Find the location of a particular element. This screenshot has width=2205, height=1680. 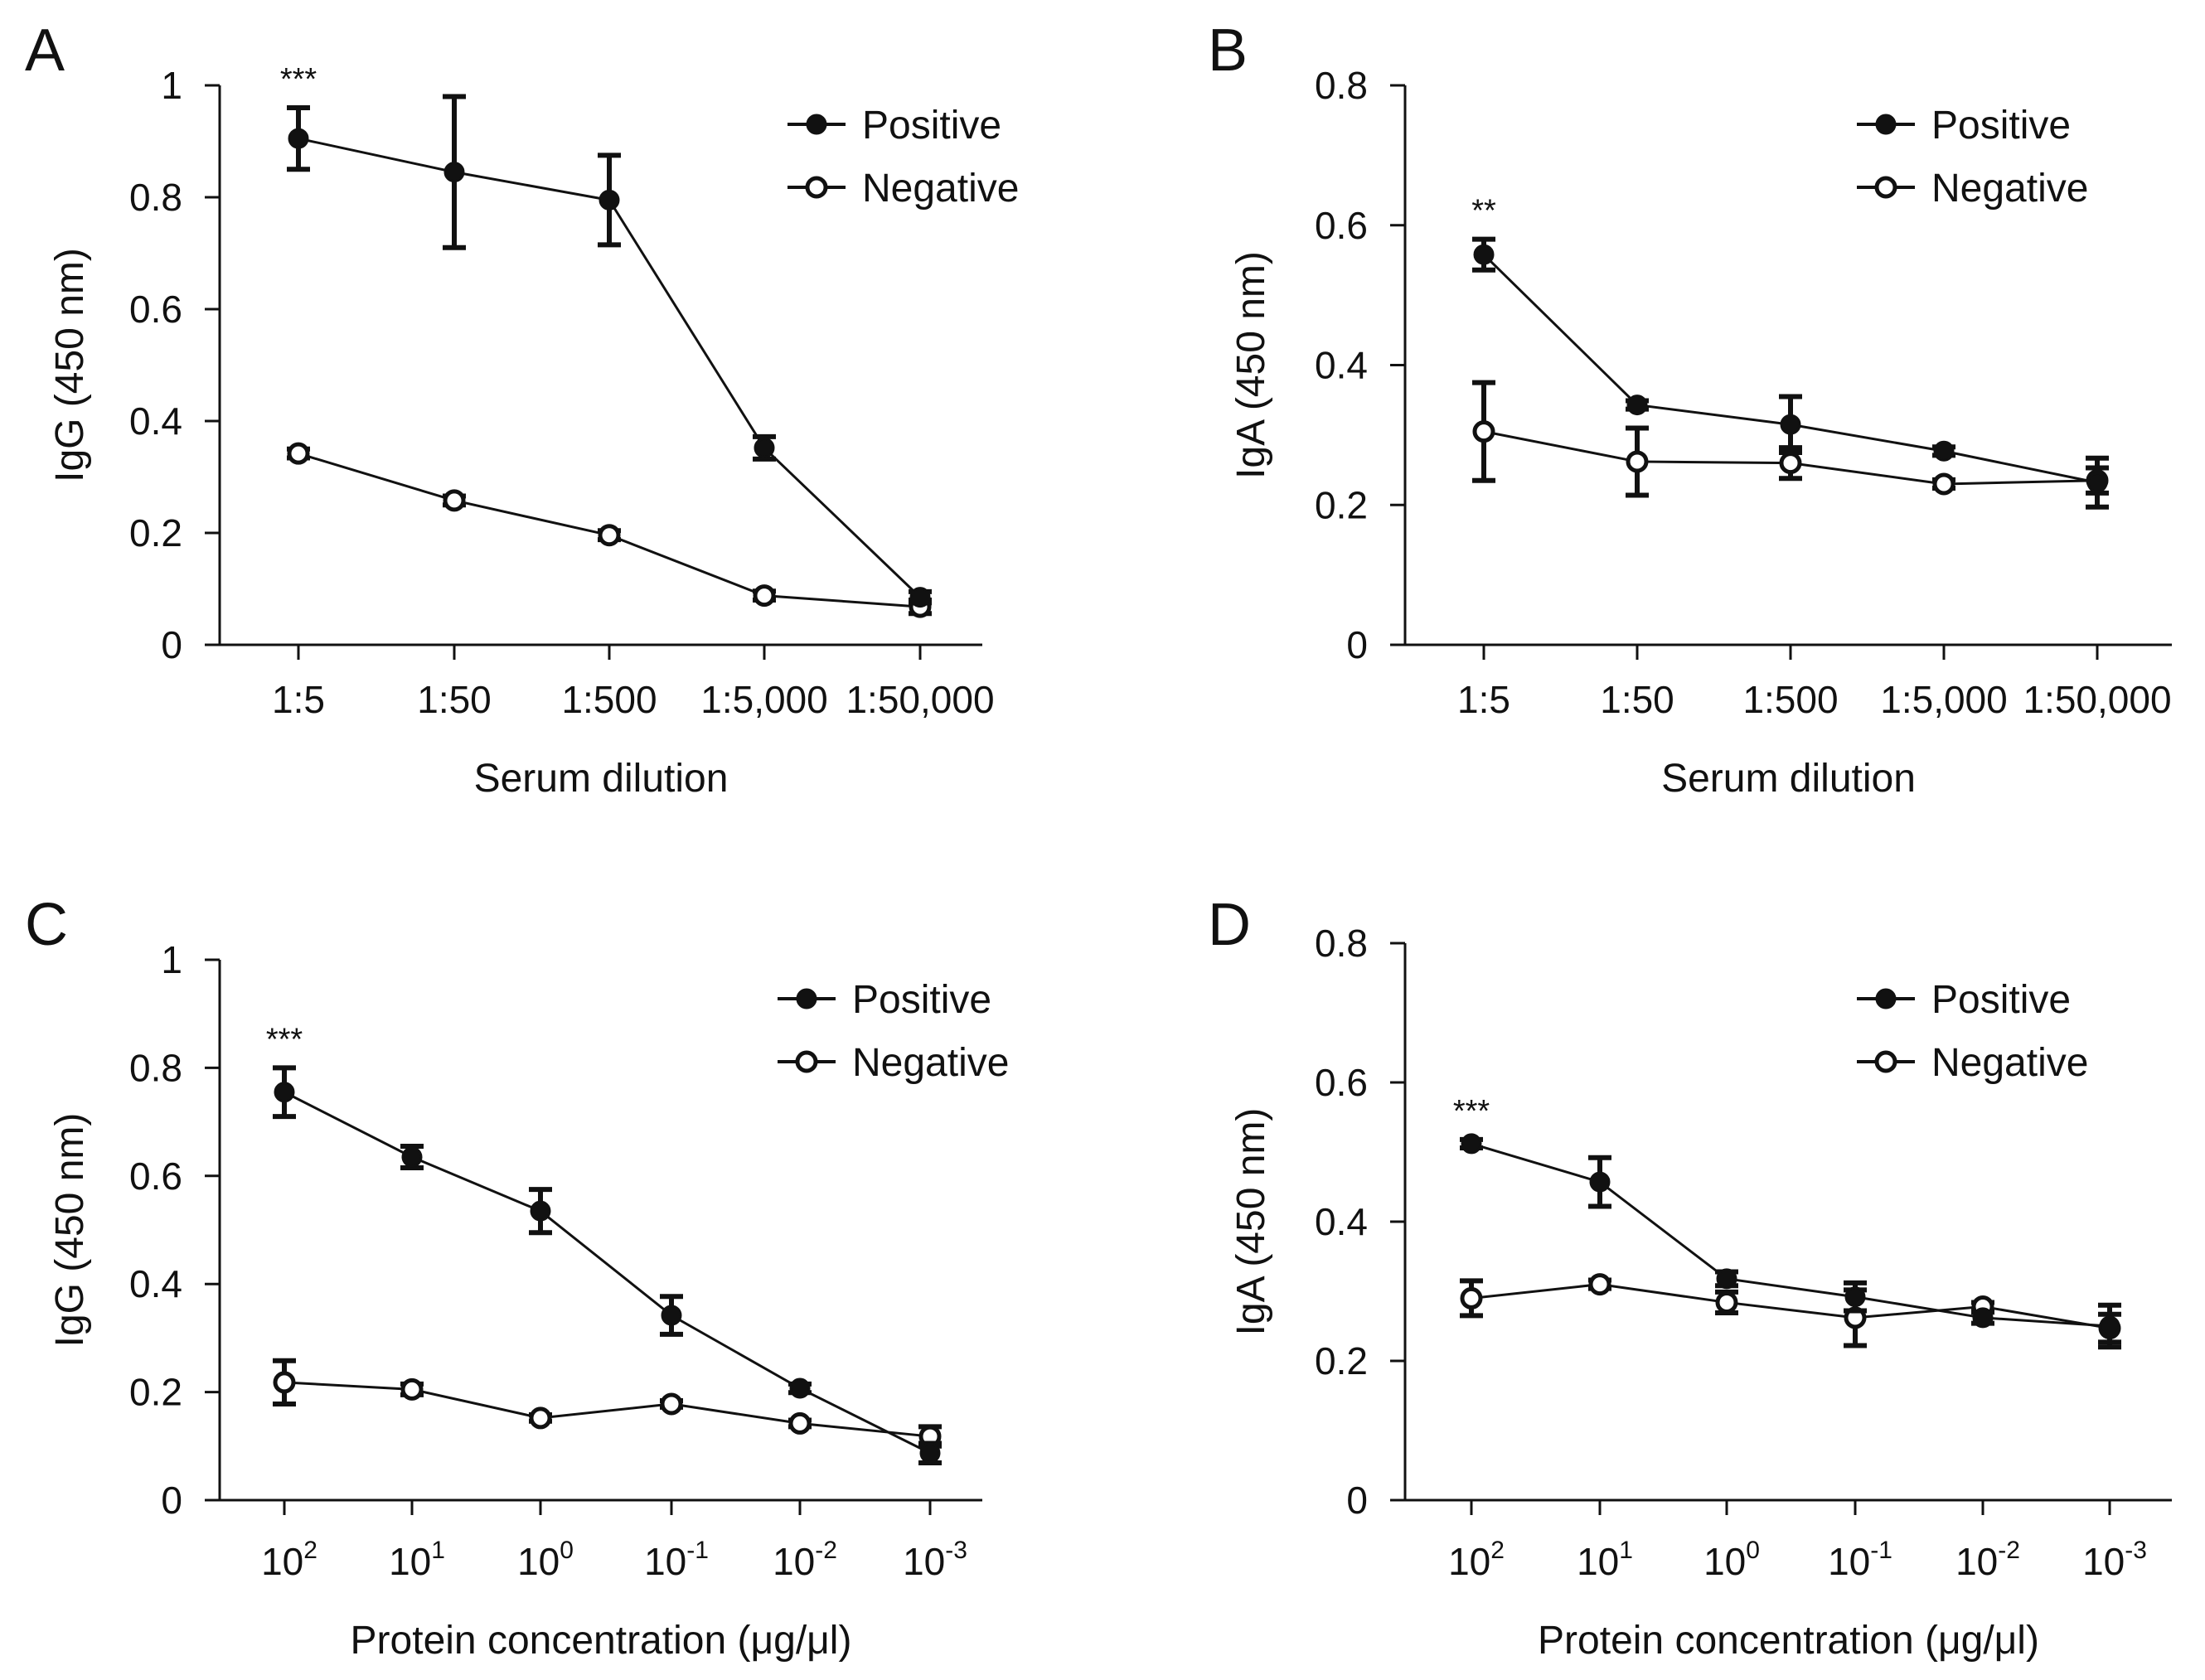

x-tick-label-exponent: 0 is located at coordinates (567, 1550).